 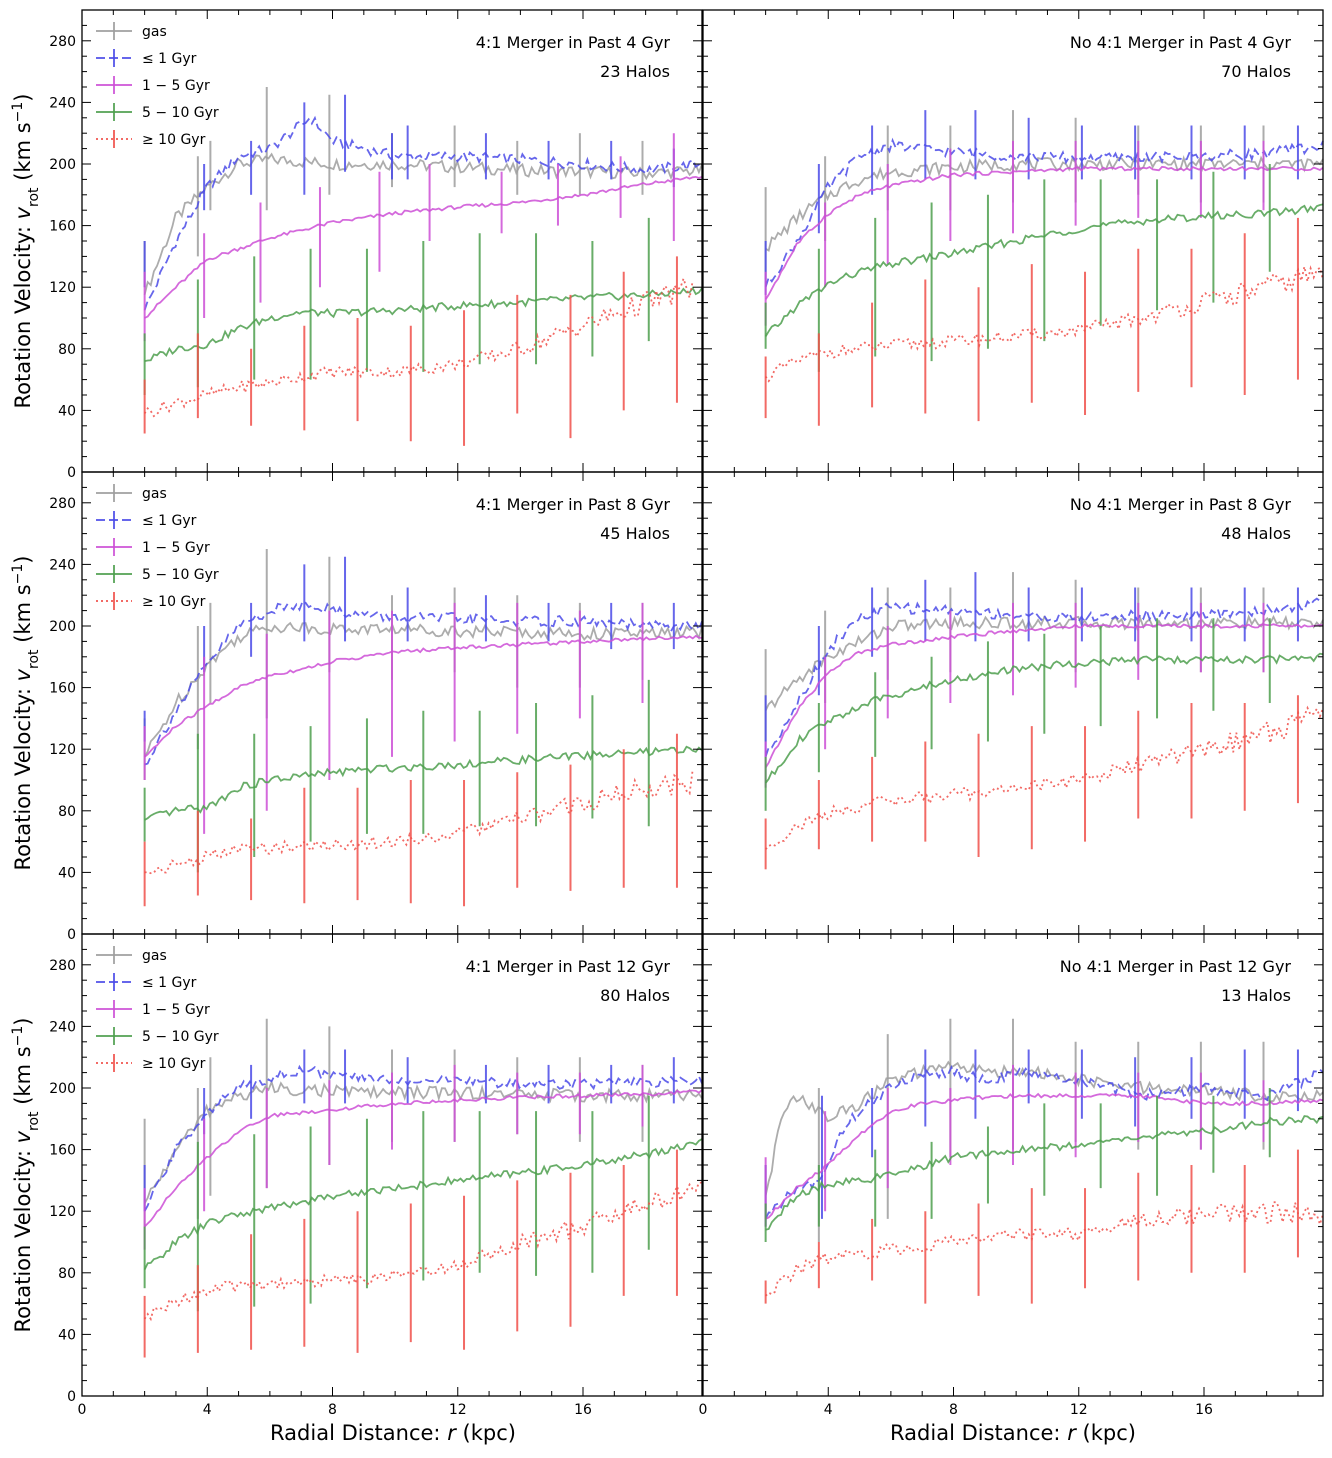 What do you see at coordinates (1072, 1433) in the screenshot?
I see `x-axis-label-symbol: r` at bounding box center [1072, 1433].